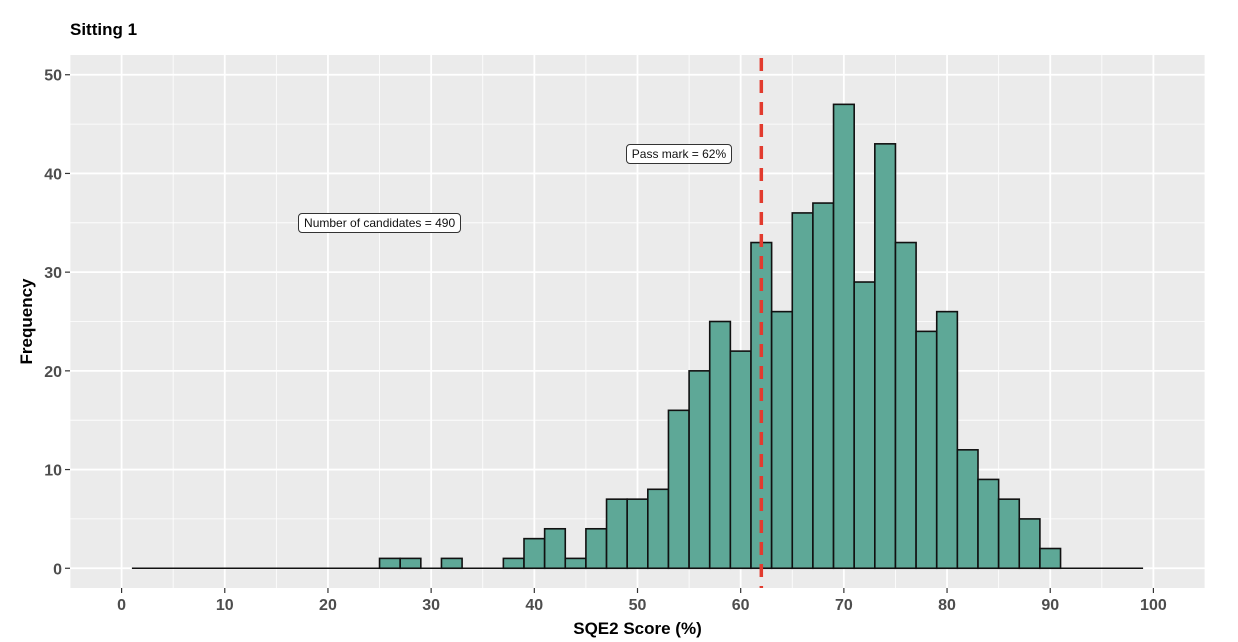 This screenshot has width=1238, height=642. Describe the element at coordinates (1050, 605) in the screenshot. I see `x-tick-label: 90` at that location.